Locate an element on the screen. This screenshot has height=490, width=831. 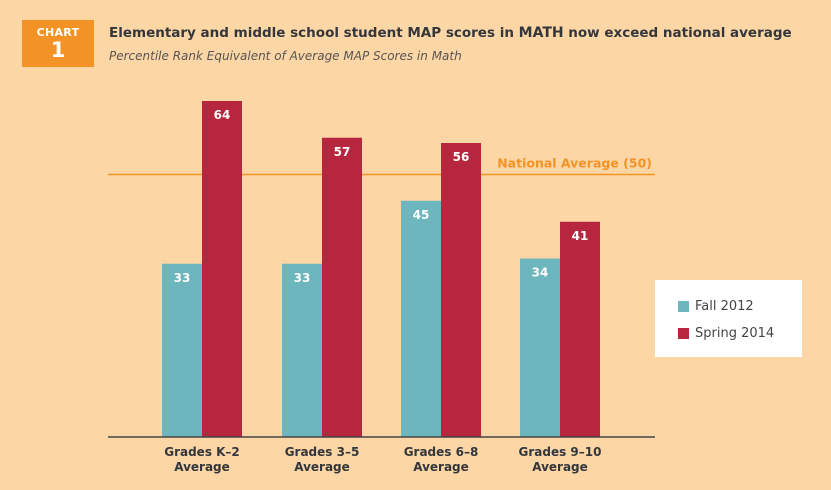
badge-label: CHART is located at coordinates (58, 32).